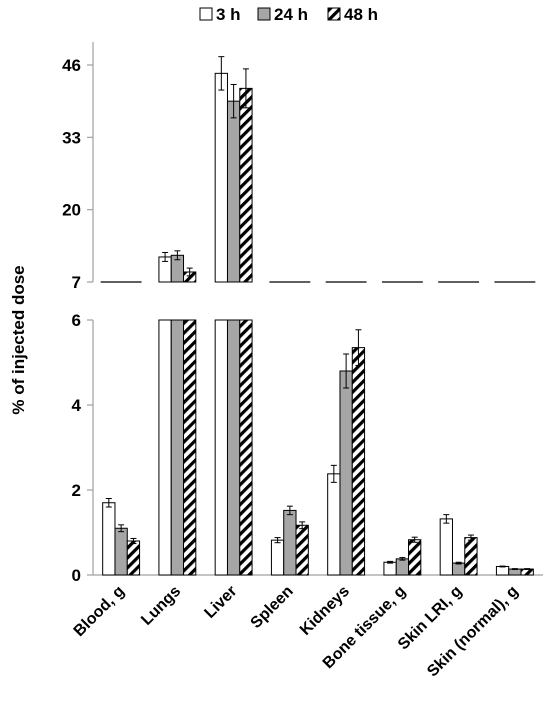  Describe the element at coordinates (325, 611) in the screenshot. I see `category-label: Kidneys` at that location.